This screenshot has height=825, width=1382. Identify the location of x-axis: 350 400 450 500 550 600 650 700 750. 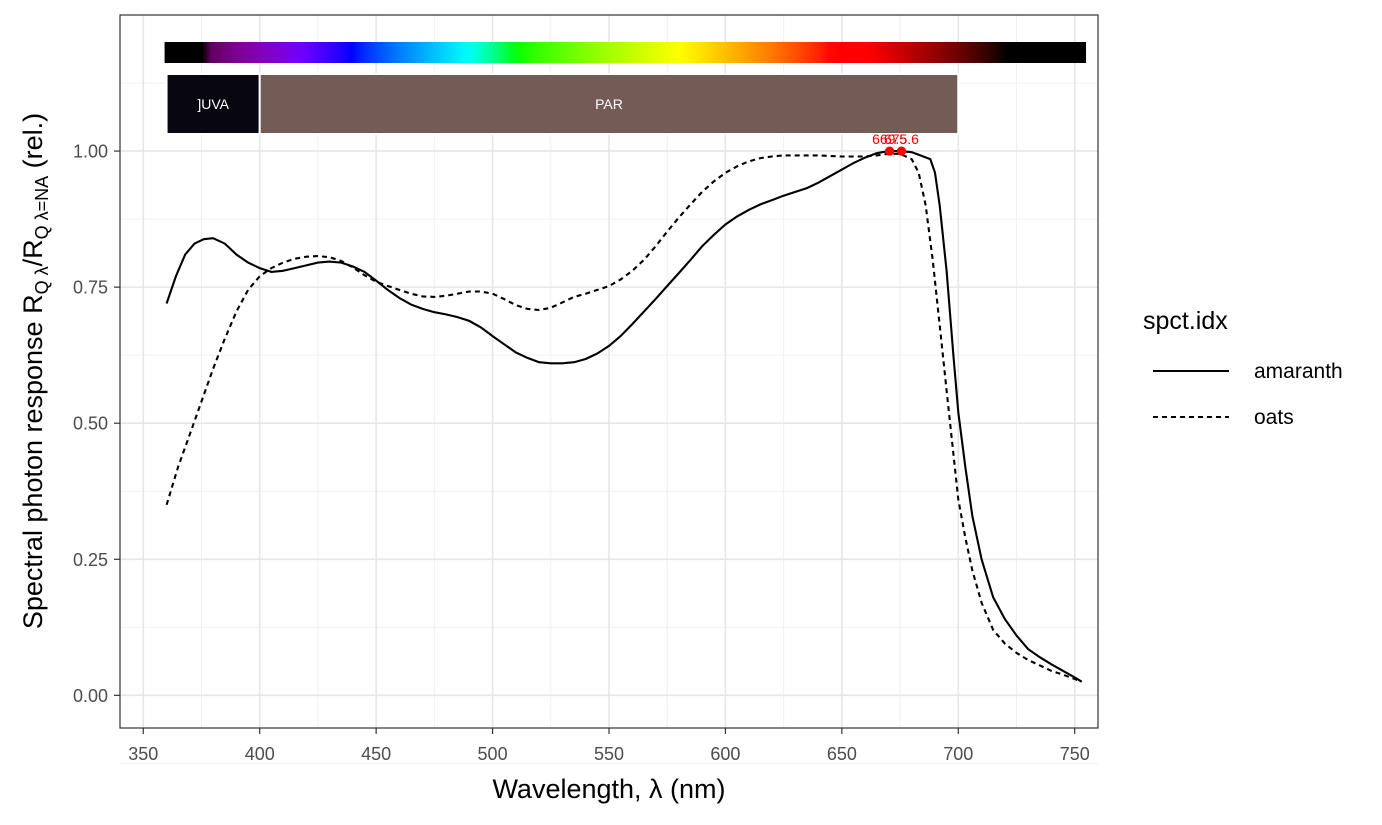
(609, 746).